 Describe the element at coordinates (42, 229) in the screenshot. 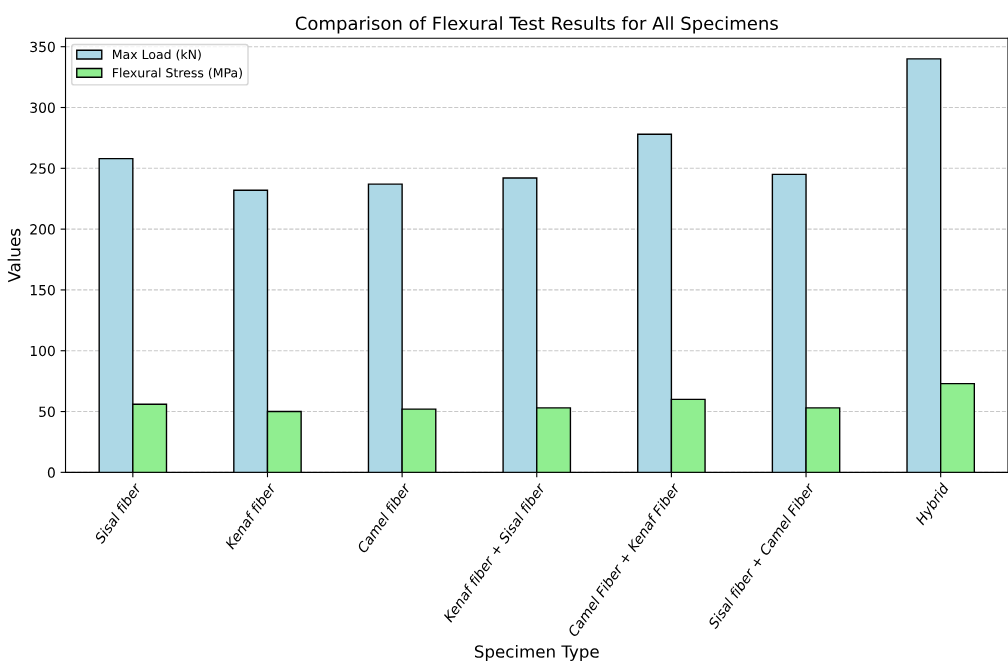

I see `y-tick-label: 200` at that location.